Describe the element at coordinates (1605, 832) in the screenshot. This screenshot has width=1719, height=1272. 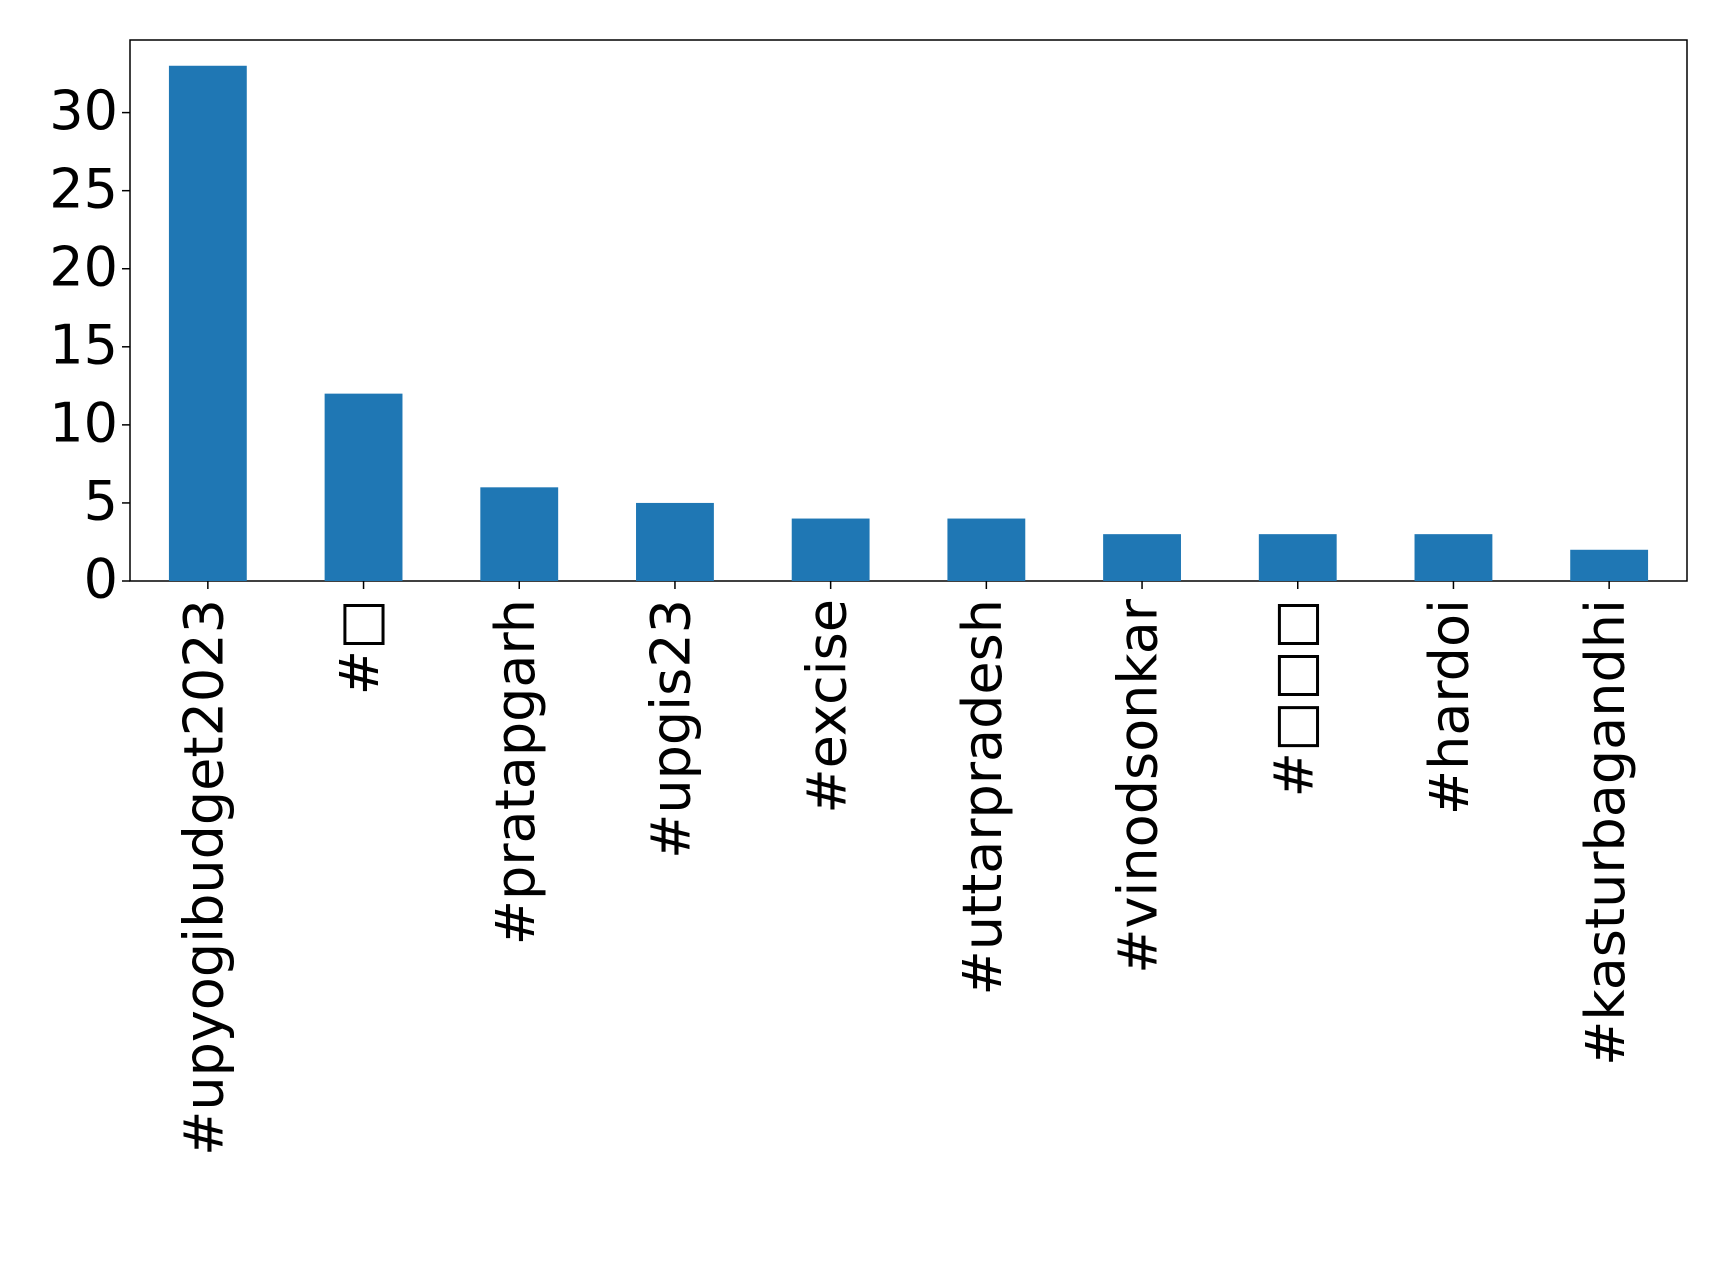
I see `x-tick-label: #kasturbagandhi` at that location.